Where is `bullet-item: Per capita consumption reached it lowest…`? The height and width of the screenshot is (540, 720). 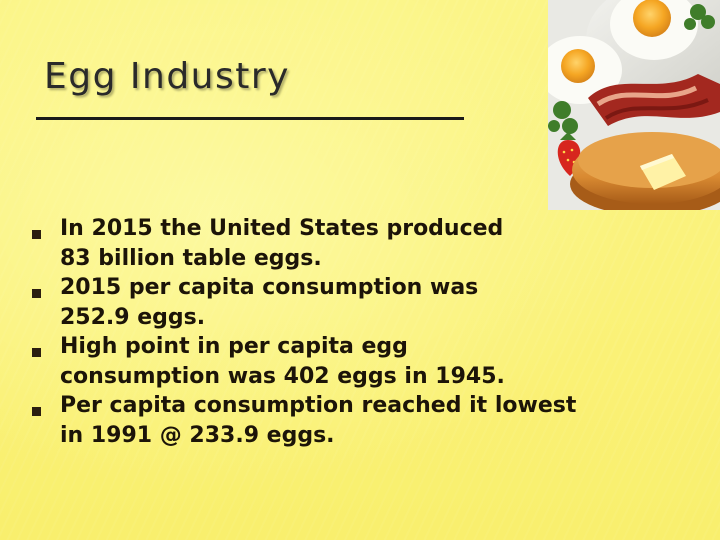
bullet-item: Per capita consumption reached it lowest… is located at coordinates (360, 420).